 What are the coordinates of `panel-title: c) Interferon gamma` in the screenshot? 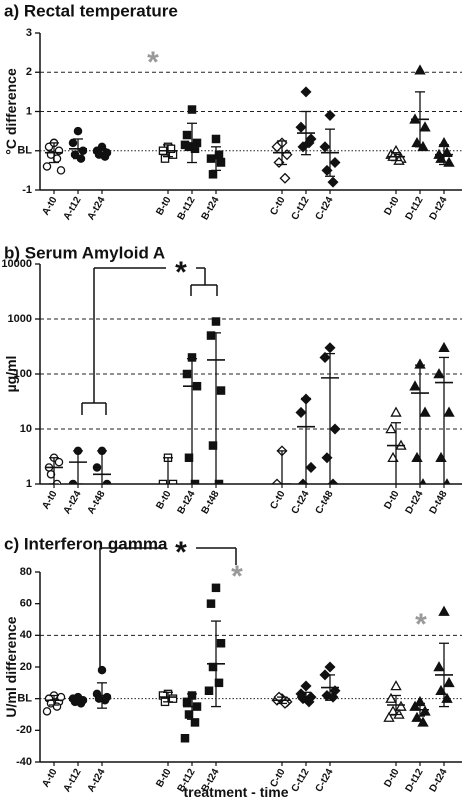 It's located at (86, 543).